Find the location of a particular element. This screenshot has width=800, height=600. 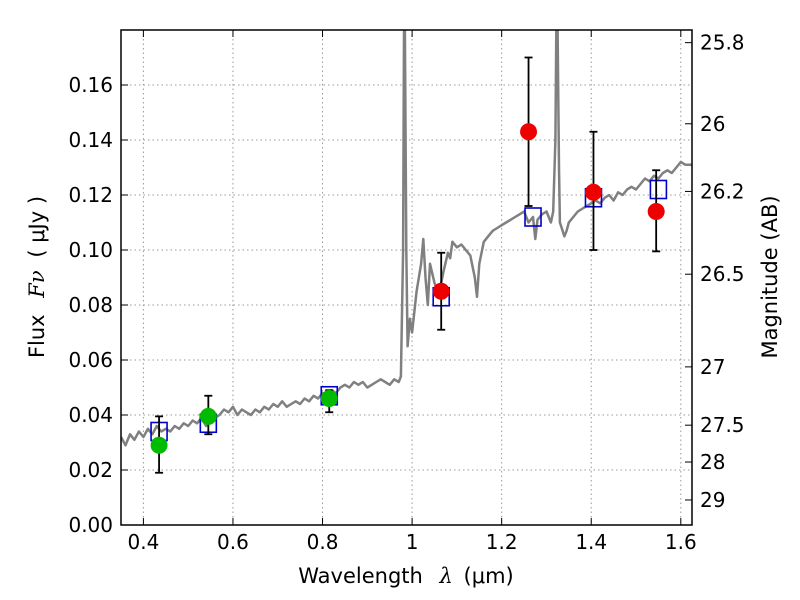

y-axis-label: Flux Fν ( μJy ) is located at coordinates (37, 277).